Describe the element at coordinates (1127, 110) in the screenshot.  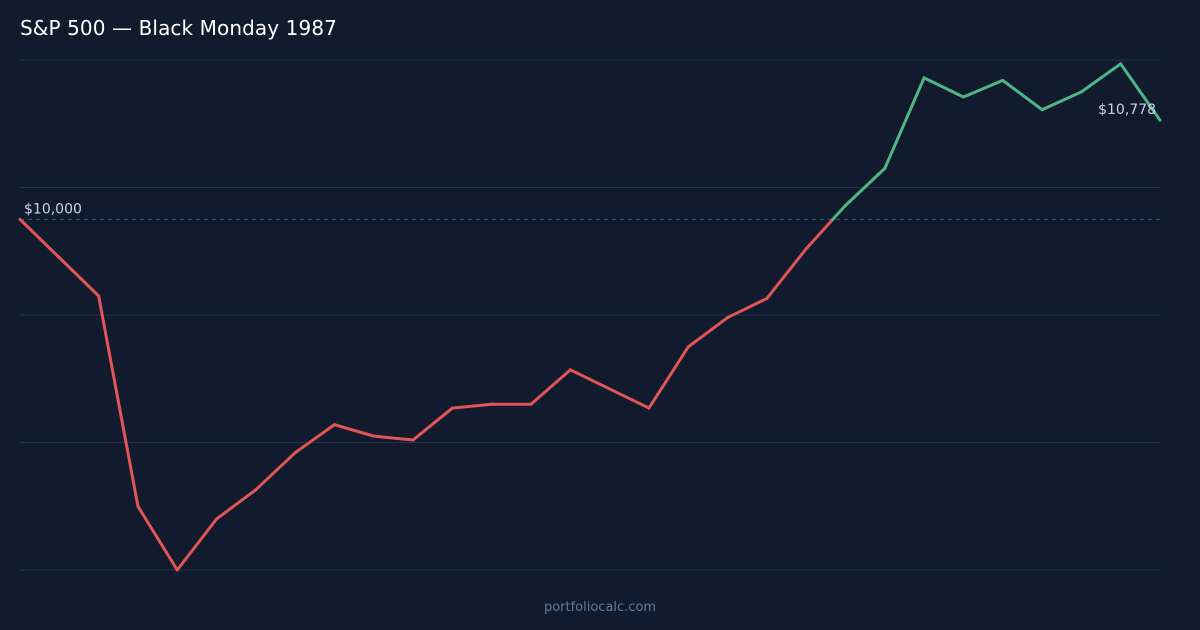
I see `end-value-label: $10,778` at that location.